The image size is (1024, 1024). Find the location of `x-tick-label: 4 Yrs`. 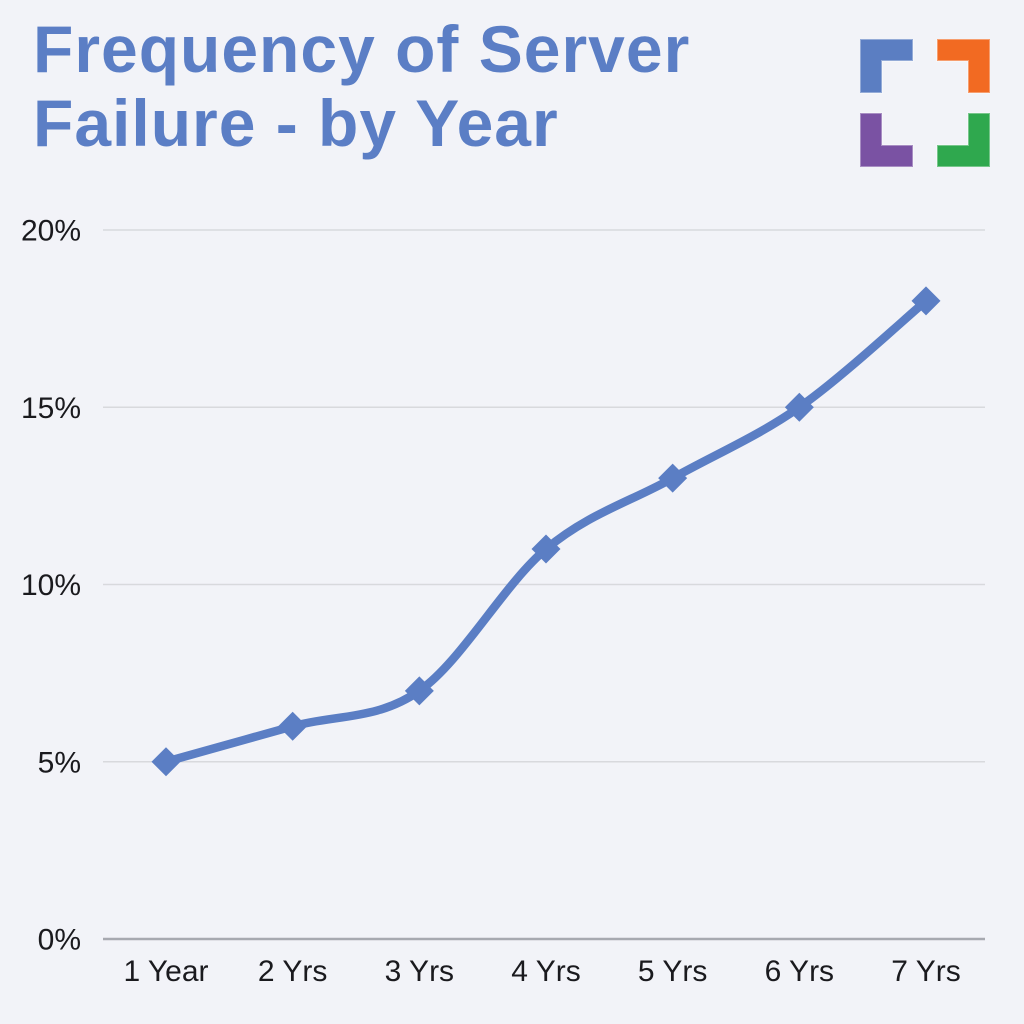

x-tick-label: 4 Yrs is located at coordinates (545, 971).